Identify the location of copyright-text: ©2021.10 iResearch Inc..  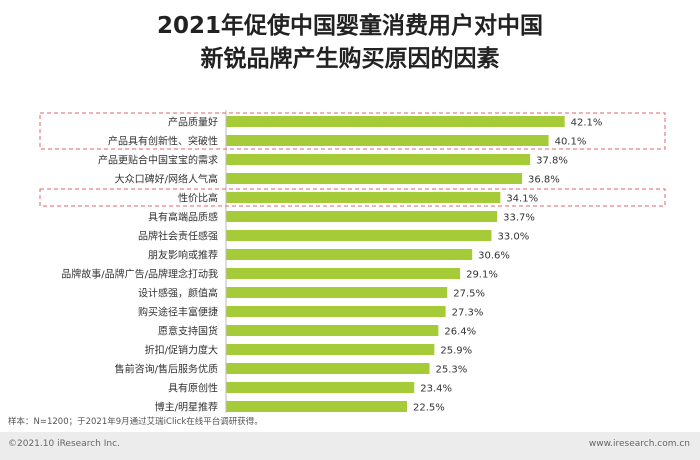
(64, 444).